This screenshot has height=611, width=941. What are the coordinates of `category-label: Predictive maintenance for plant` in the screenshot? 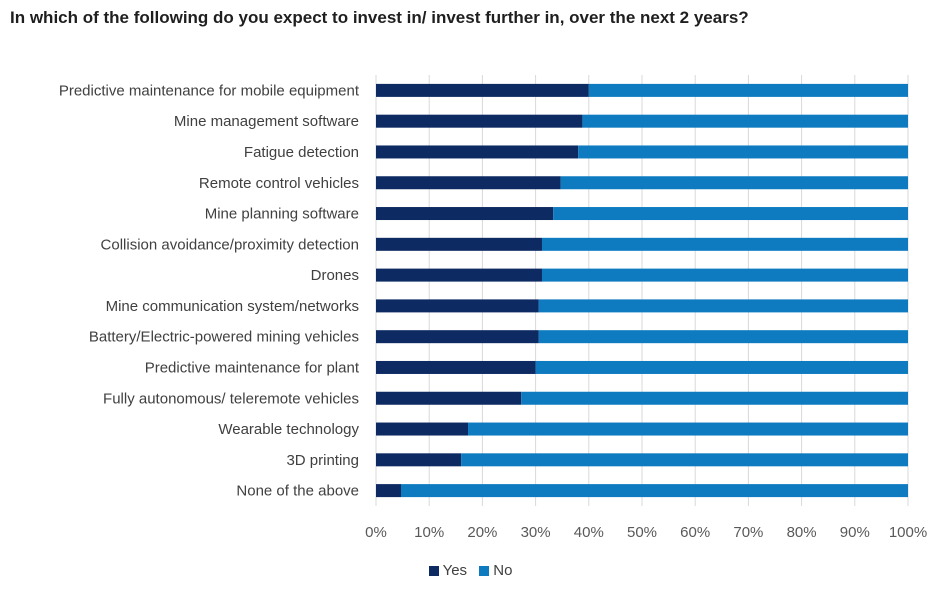 It's located at (252, 367).